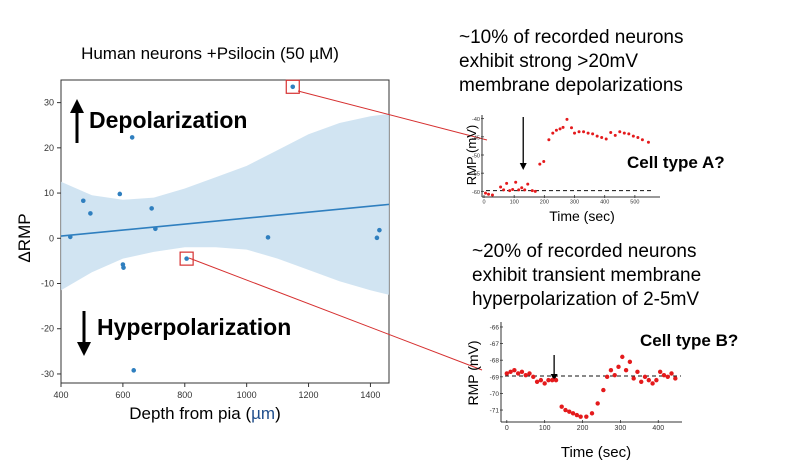  Describe the element at coordinates (476, 157) in the screenshot. I see `y-tick-label: -50` at that location.